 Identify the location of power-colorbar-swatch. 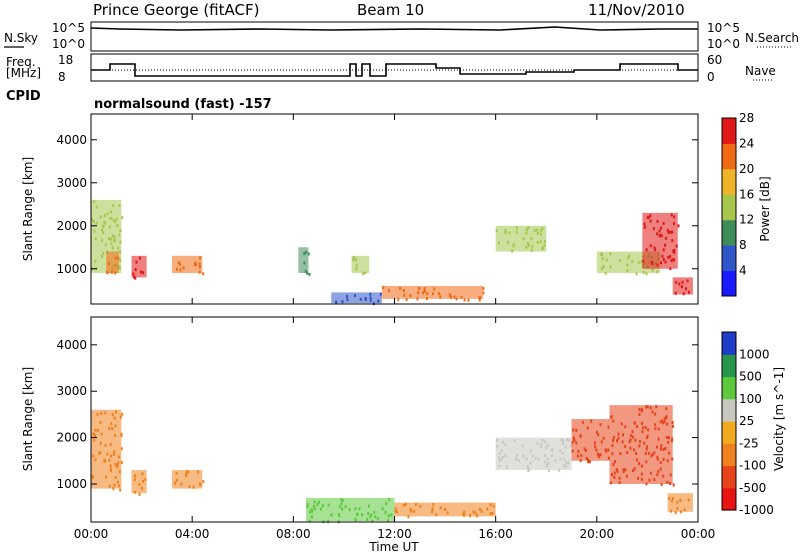
(729, 232).